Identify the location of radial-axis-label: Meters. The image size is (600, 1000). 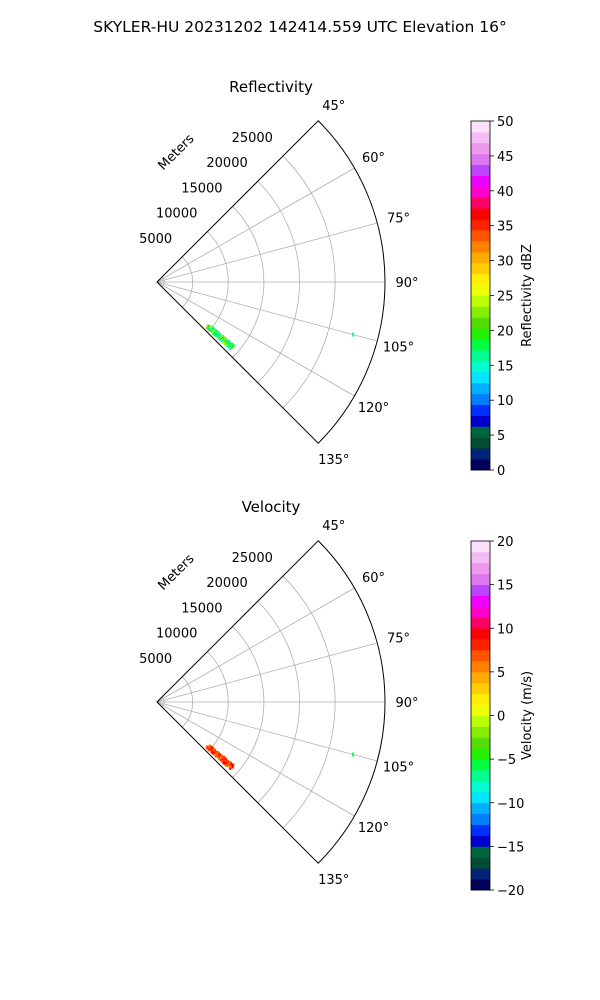
(177, 572).